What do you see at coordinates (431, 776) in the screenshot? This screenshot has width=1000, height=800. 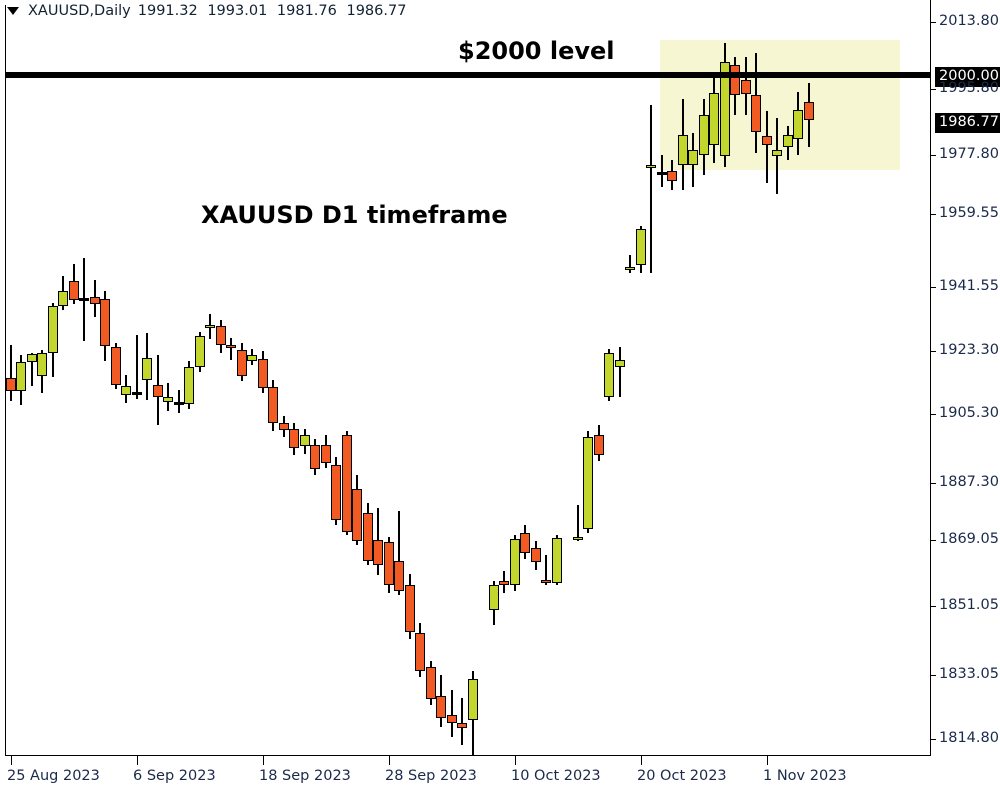 I see `date-axis-label: 28 Sep 2023` at bounding box center [431, 776].